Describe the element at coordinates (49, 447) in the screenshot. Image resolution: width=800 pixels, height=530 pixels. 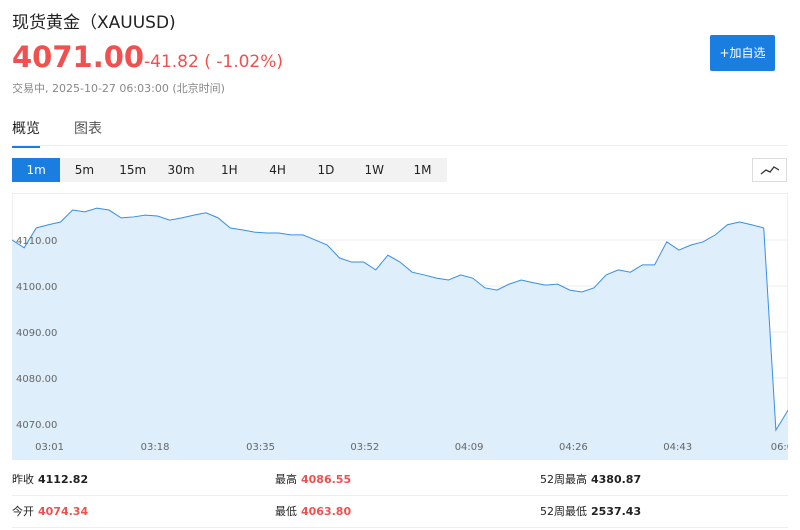
I see `x-tick-label: 03:01` at that location.